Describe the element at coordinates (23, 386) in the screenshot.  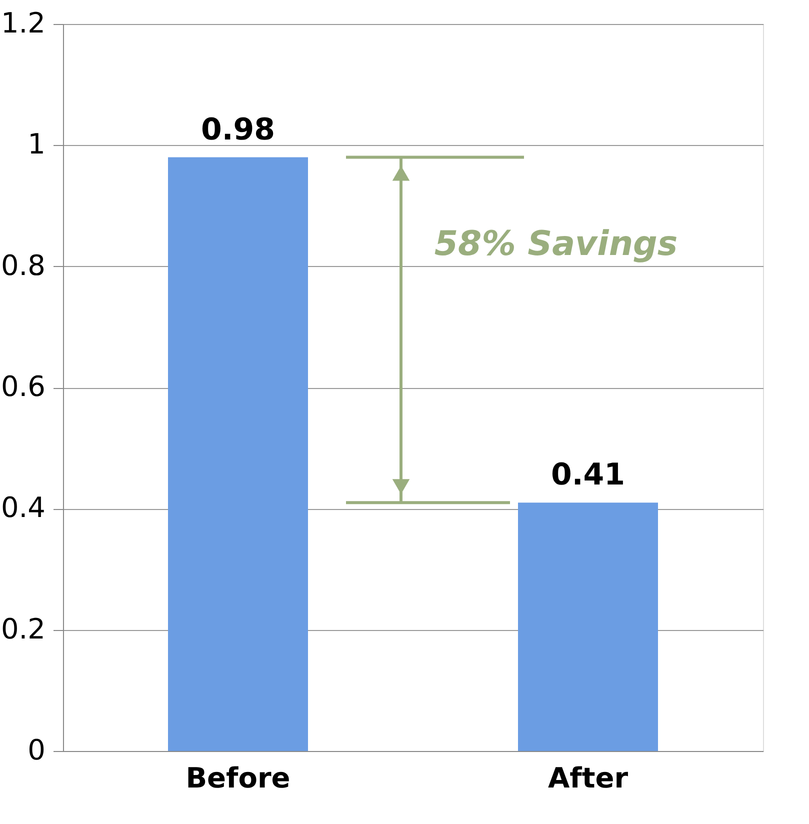
I see `y-tick-label: 0.6` at that location.